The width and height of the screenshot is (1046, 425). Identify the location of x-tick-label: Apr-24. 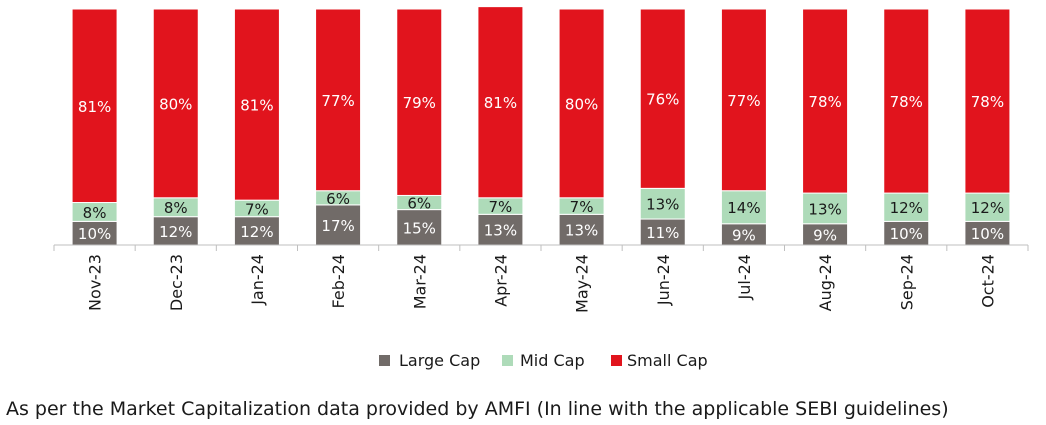
(500, 280).